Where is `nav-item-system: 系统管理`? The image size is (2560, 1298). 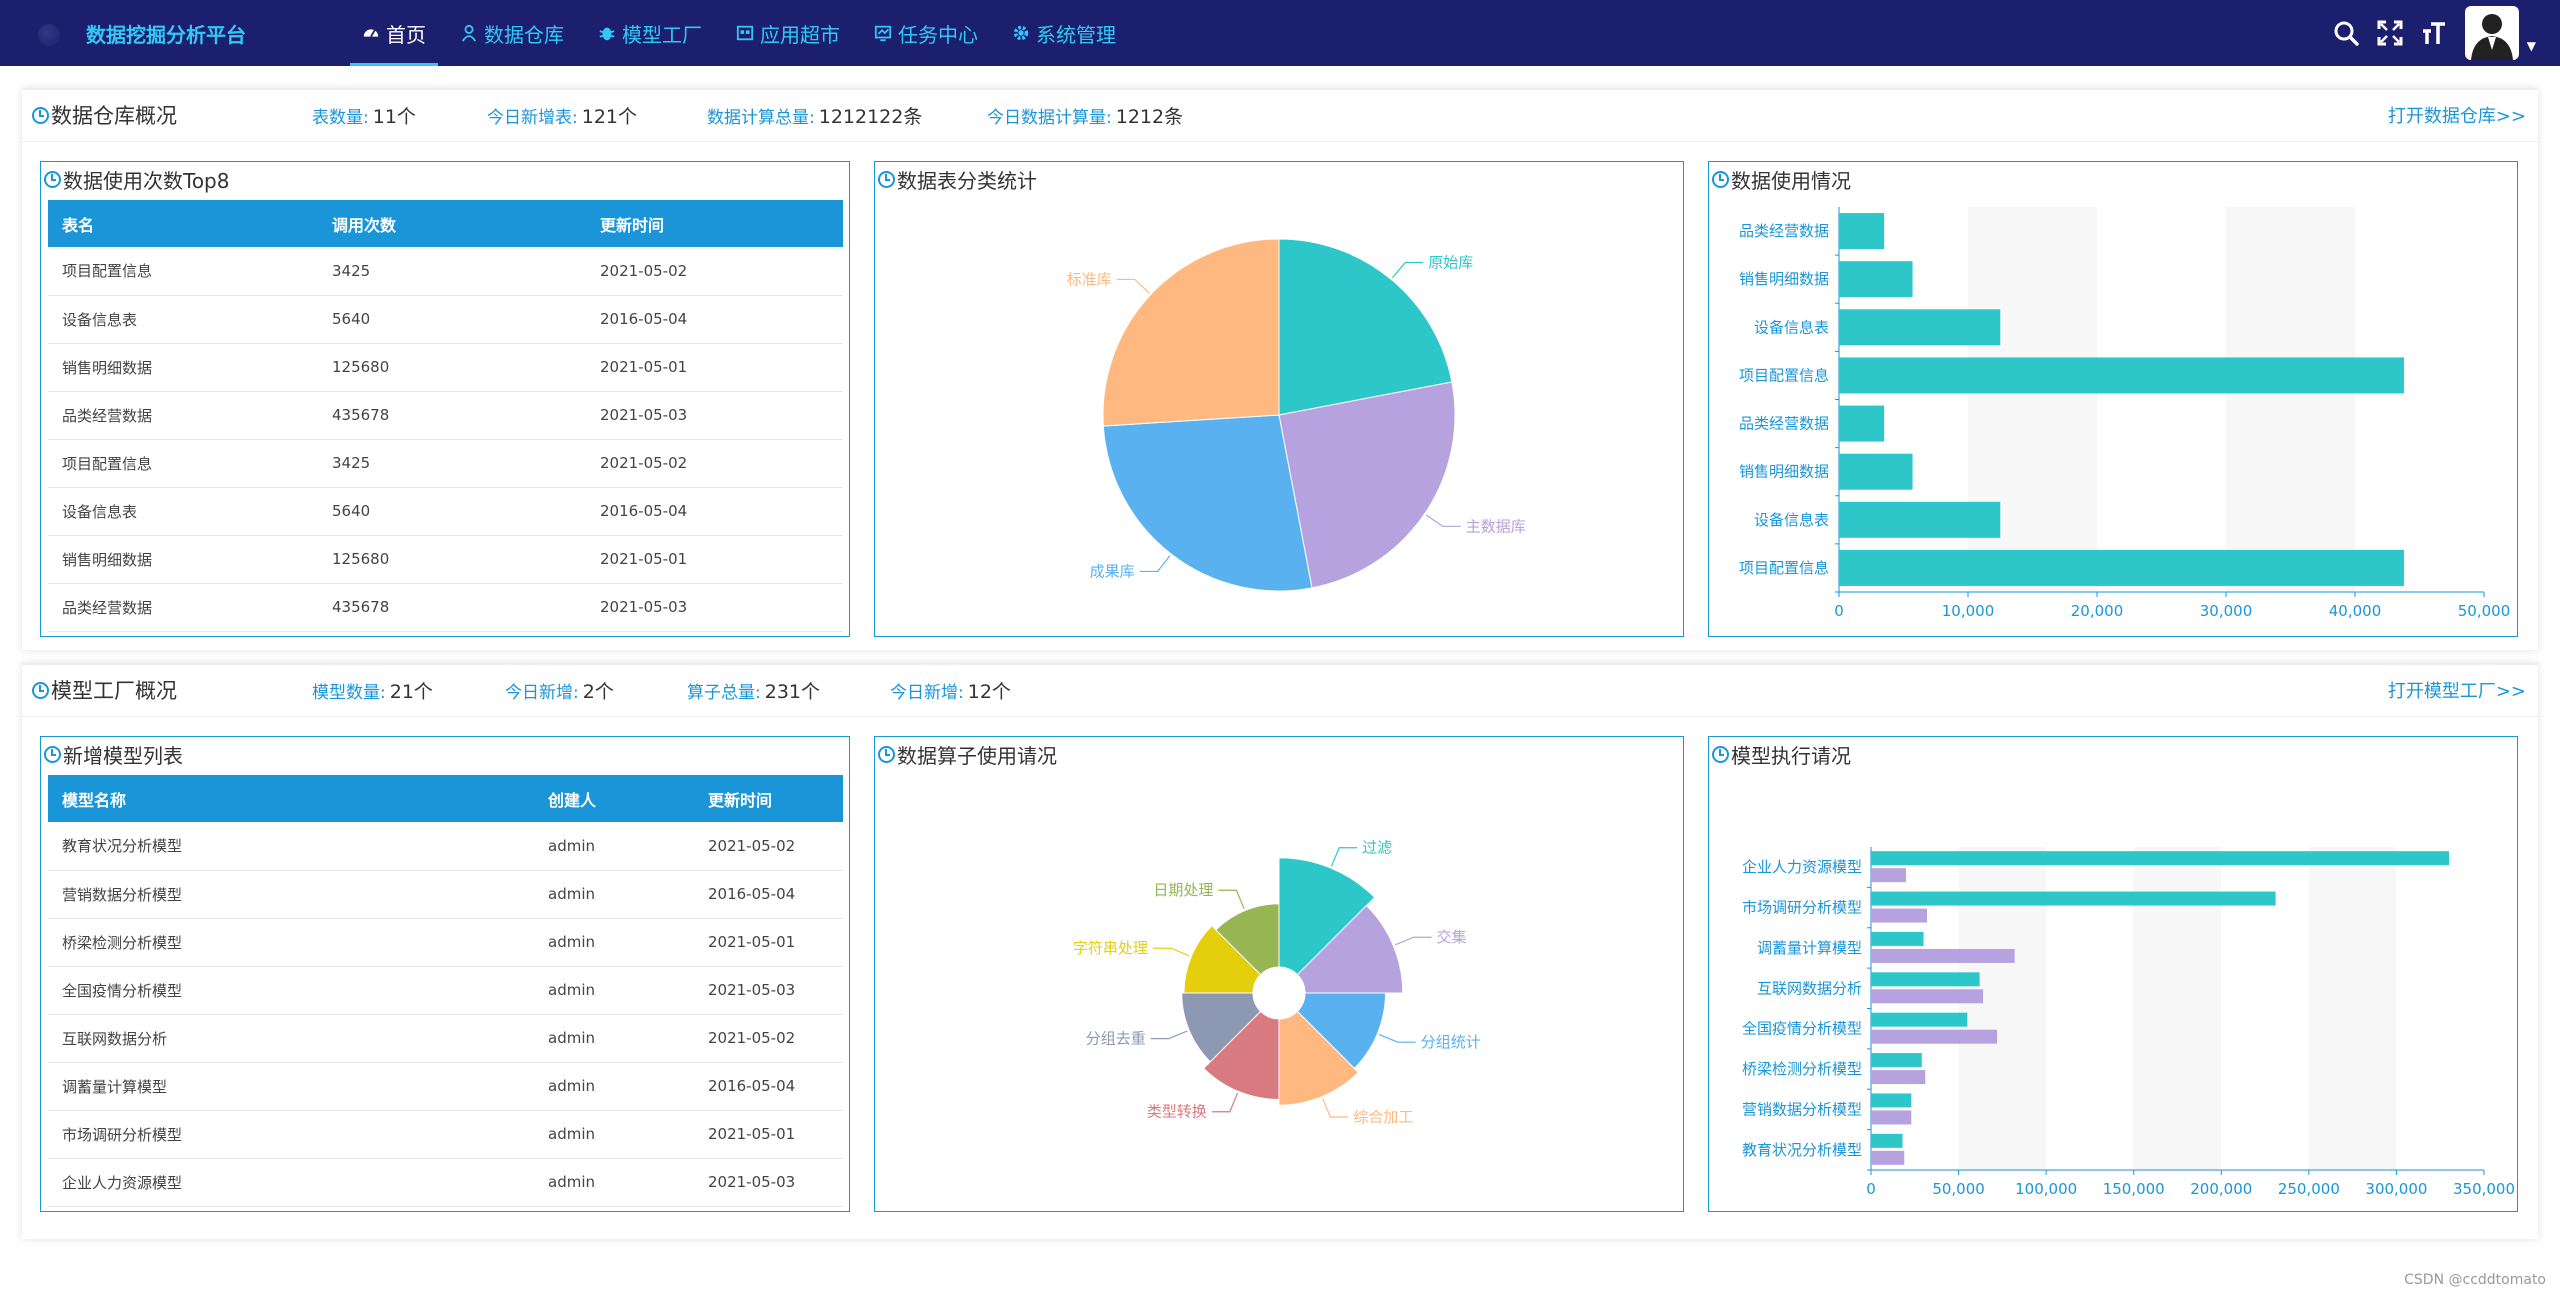 nav-item-system: 系统管理 is located at coordinates (1064, 33).